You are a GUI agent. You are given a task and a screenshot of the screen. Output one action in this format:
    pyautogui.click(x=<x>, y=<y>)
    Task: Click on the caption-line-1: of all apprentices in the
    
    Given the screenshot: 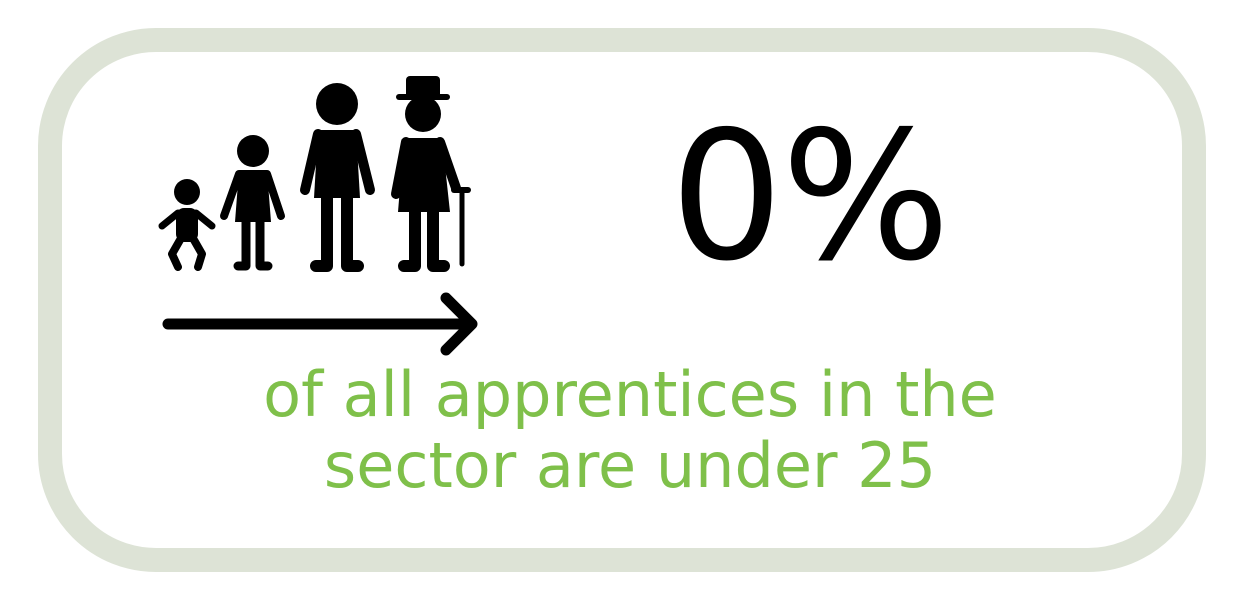 What is the action you would take?
    pyautogui.click(x=630, y=394)
    